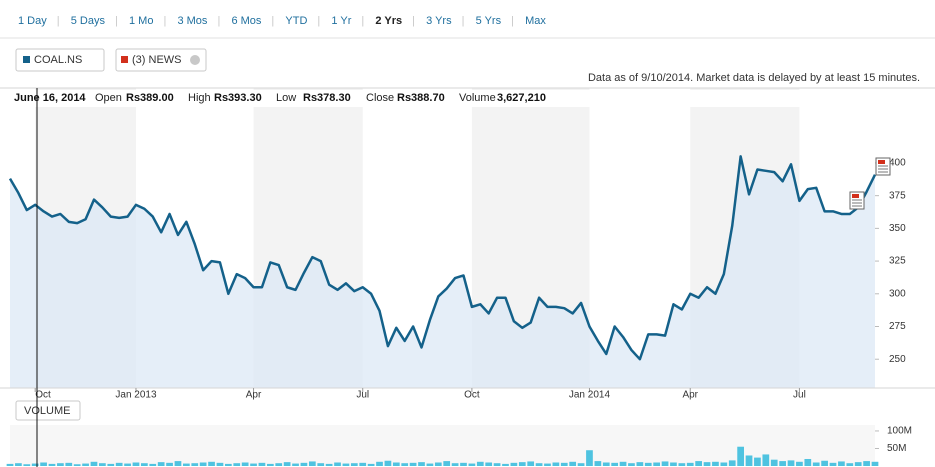 The width and height of the screenshot is (935, 467). What do you see at coordinates (141, 21) in the screenshot?
I see `range-button: 1 Mo` at bounding box center [141, 21].